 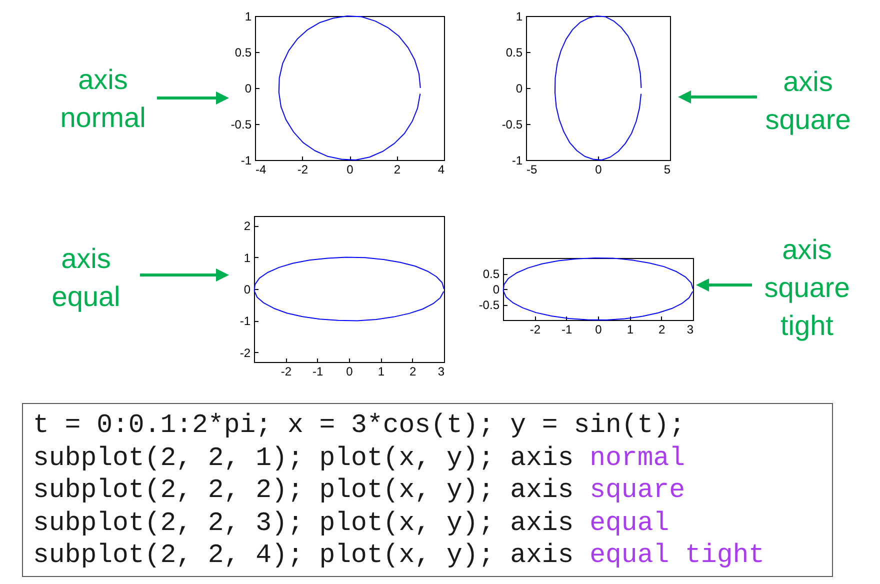 I want to click on x-tick-label: -5, so click(x=532, y=169).